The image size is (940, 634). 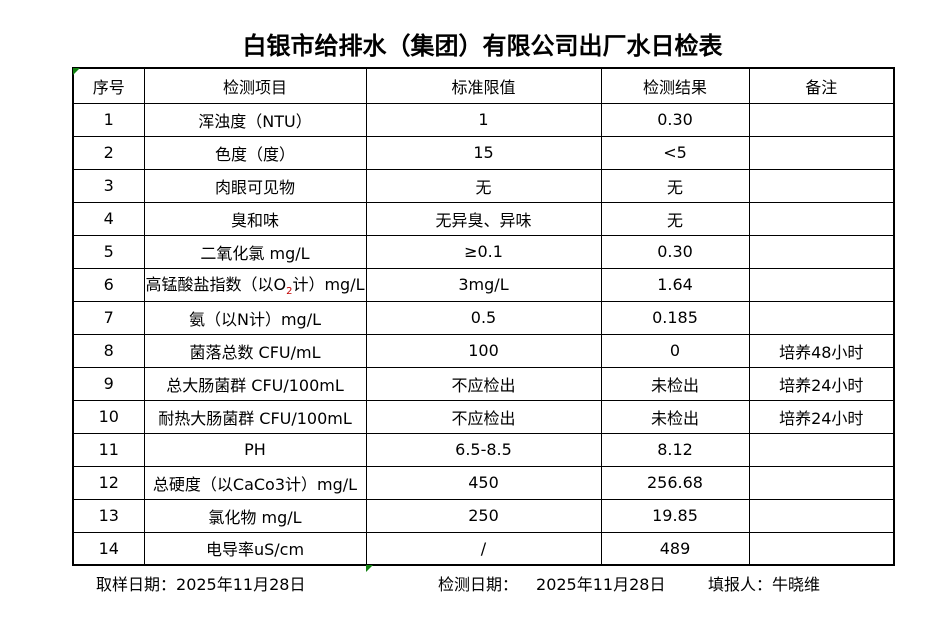 What do you see at coordinates (483, 284) in the screenshot?
I see `cell-limit: 3mg/L` at bounding box center [483, 284].